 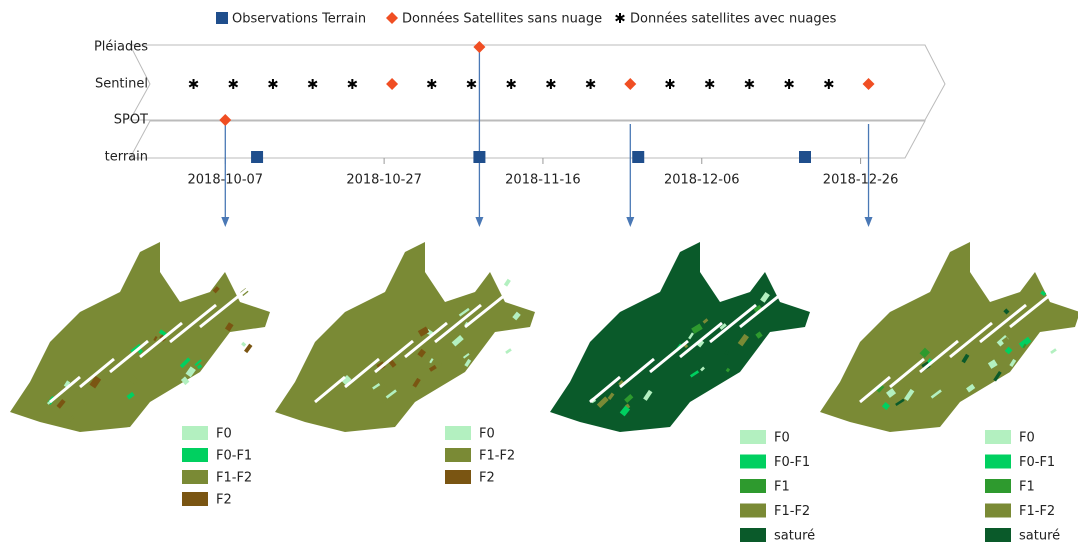 What do you see at coordinates (131, 120) in the screenshot?
I see `row-label: SPOT` at bounding box center [131, 120].